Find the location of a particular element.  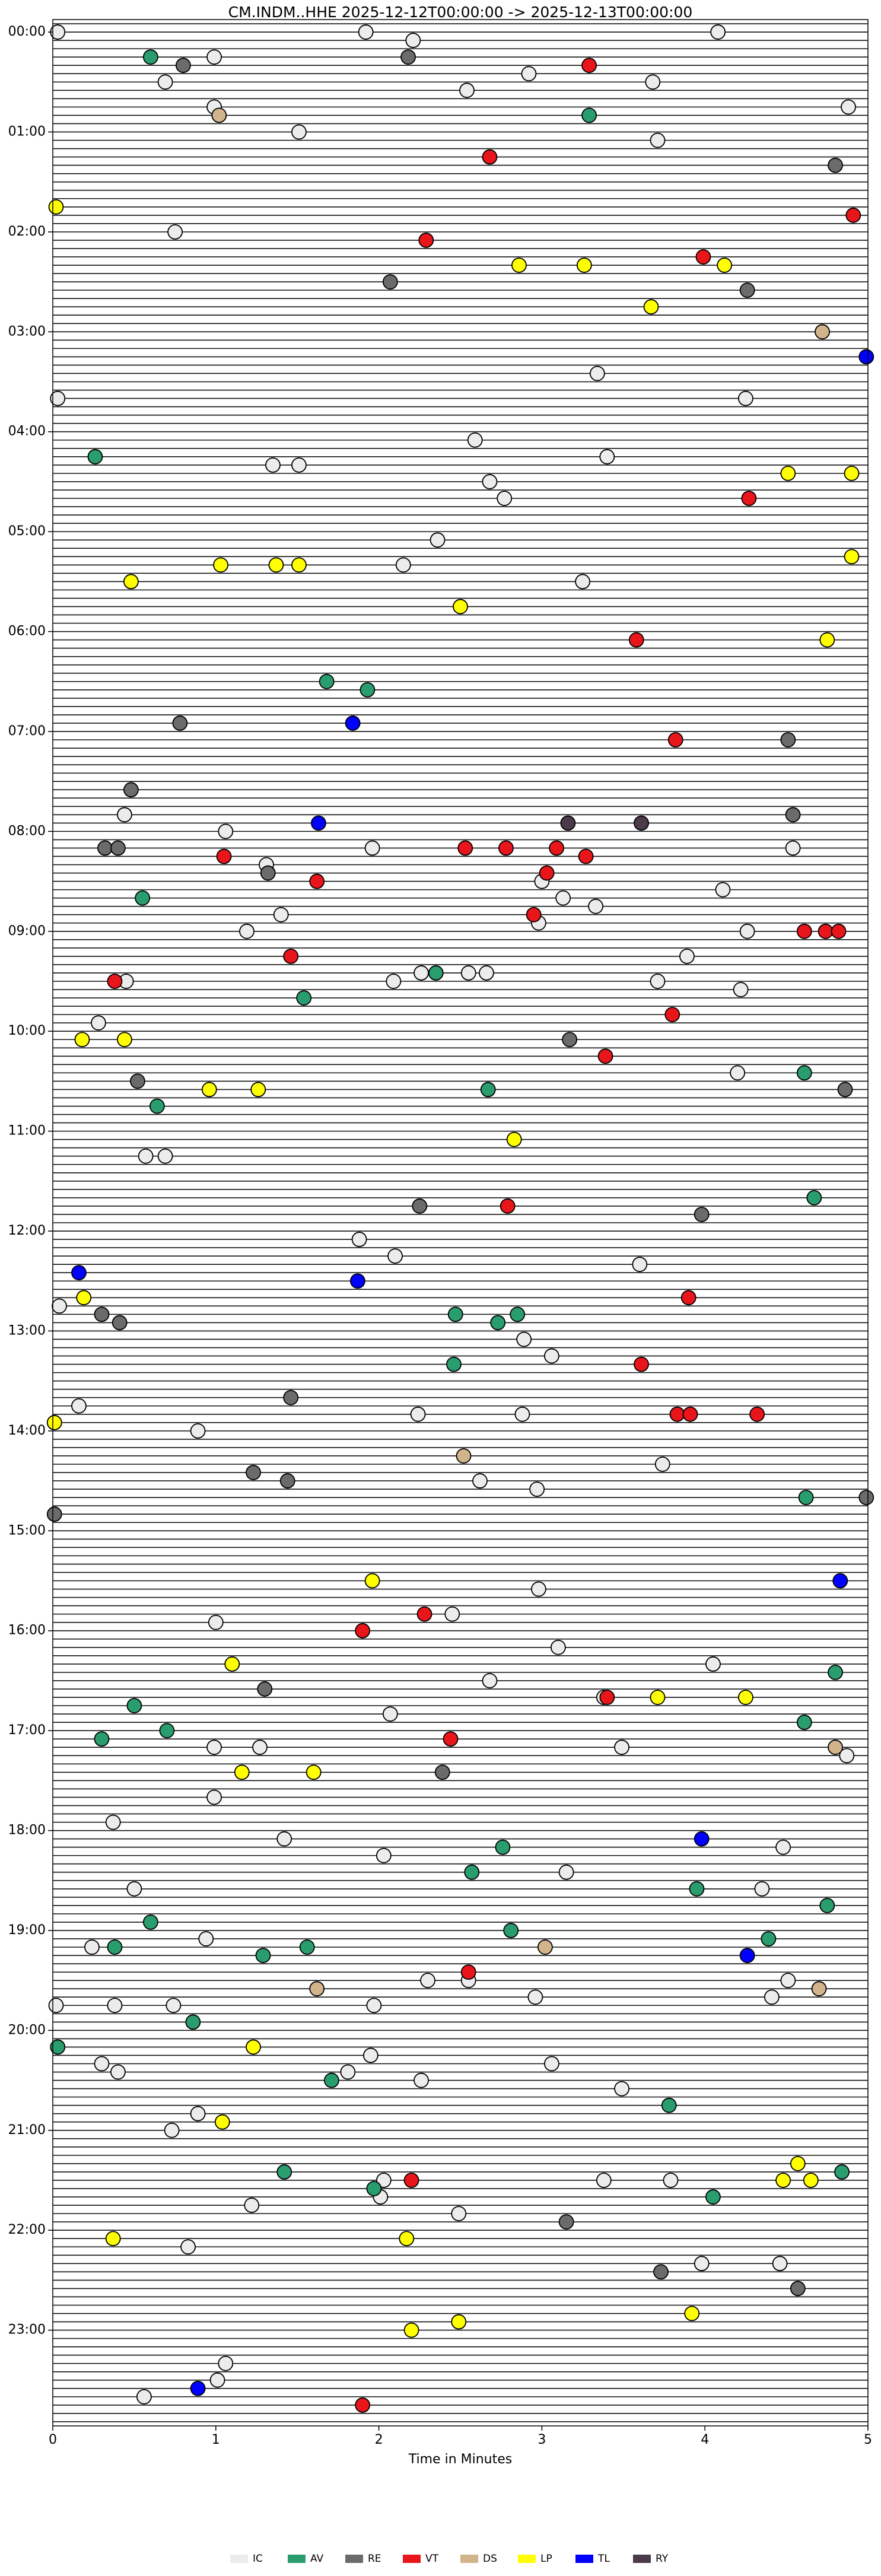

legend-label: AV is located at coordinates (317, 2559).